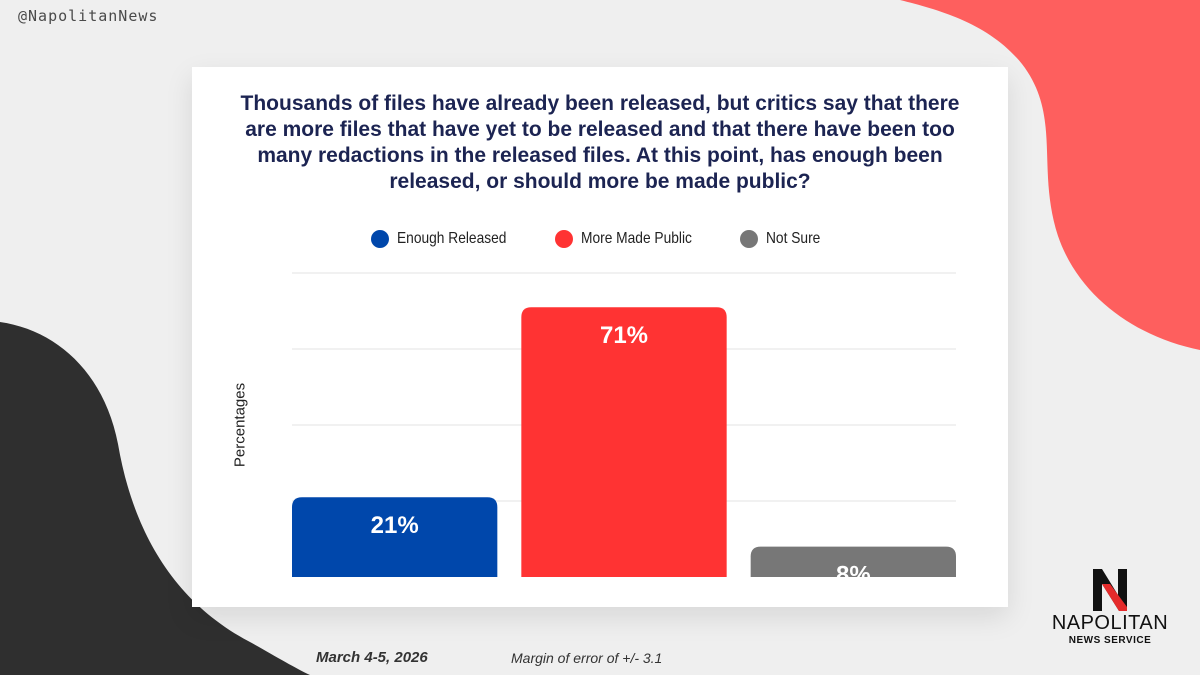  Describe the element at coordinates (748, 239) in the screenshot. I see `legend-swatch-not-sure` at that location.